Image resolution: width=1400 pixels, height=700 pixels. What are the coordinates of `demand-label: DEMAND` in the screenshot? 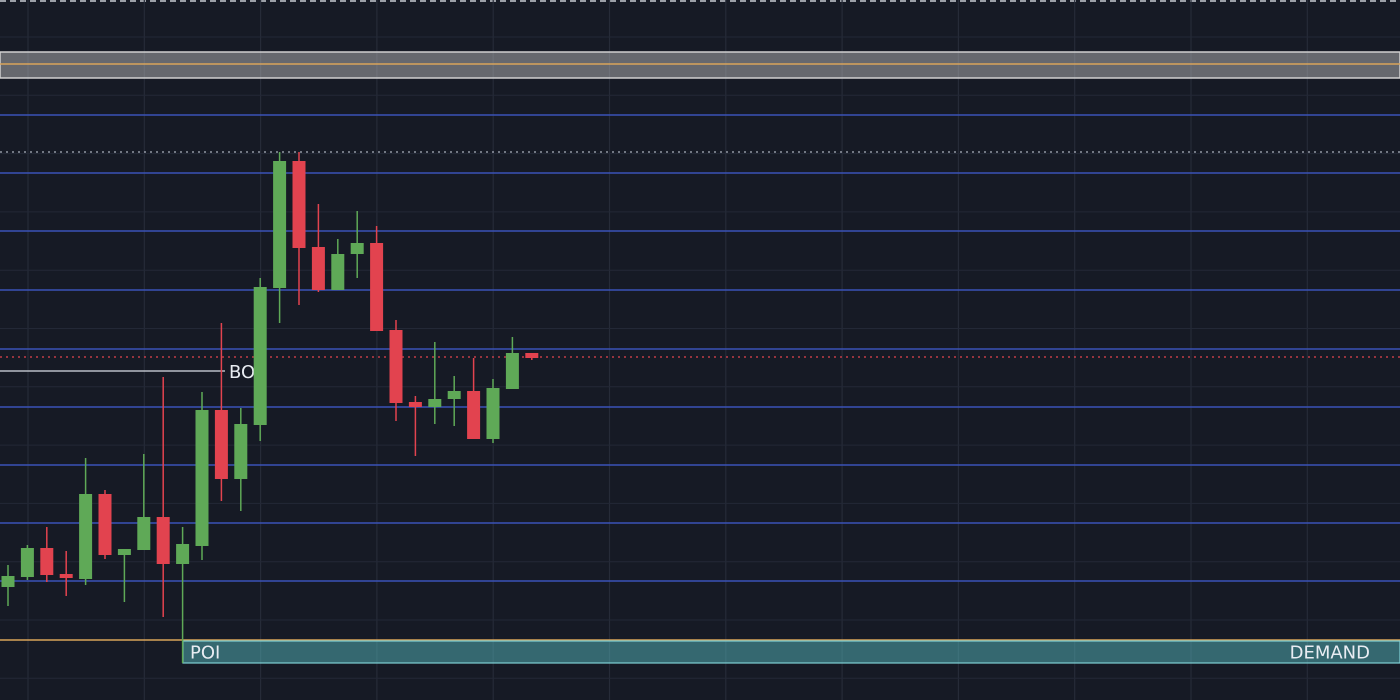 It's located at (1330, 653).